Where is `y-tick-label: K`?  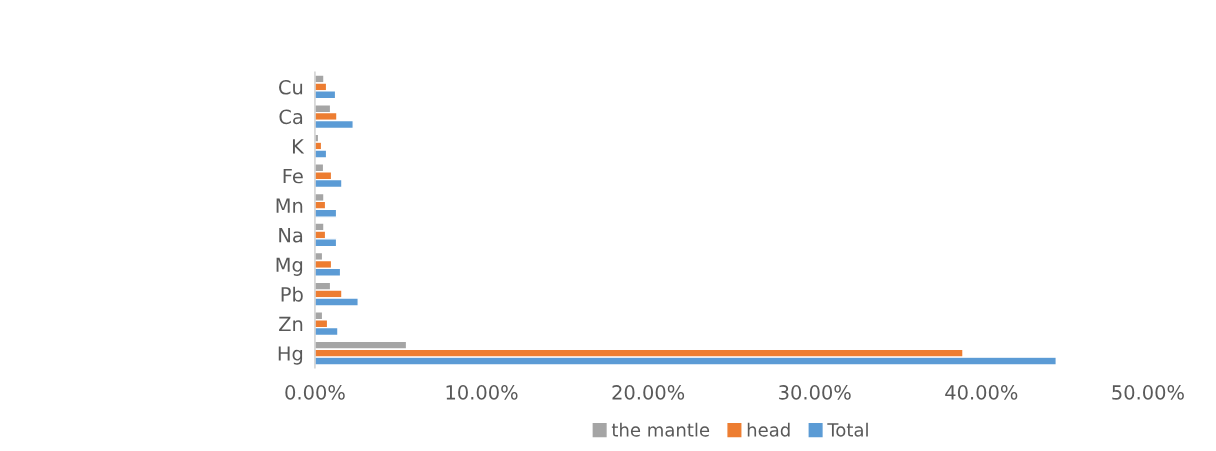 y-tick-label: K is located at coordinates (298, 146).